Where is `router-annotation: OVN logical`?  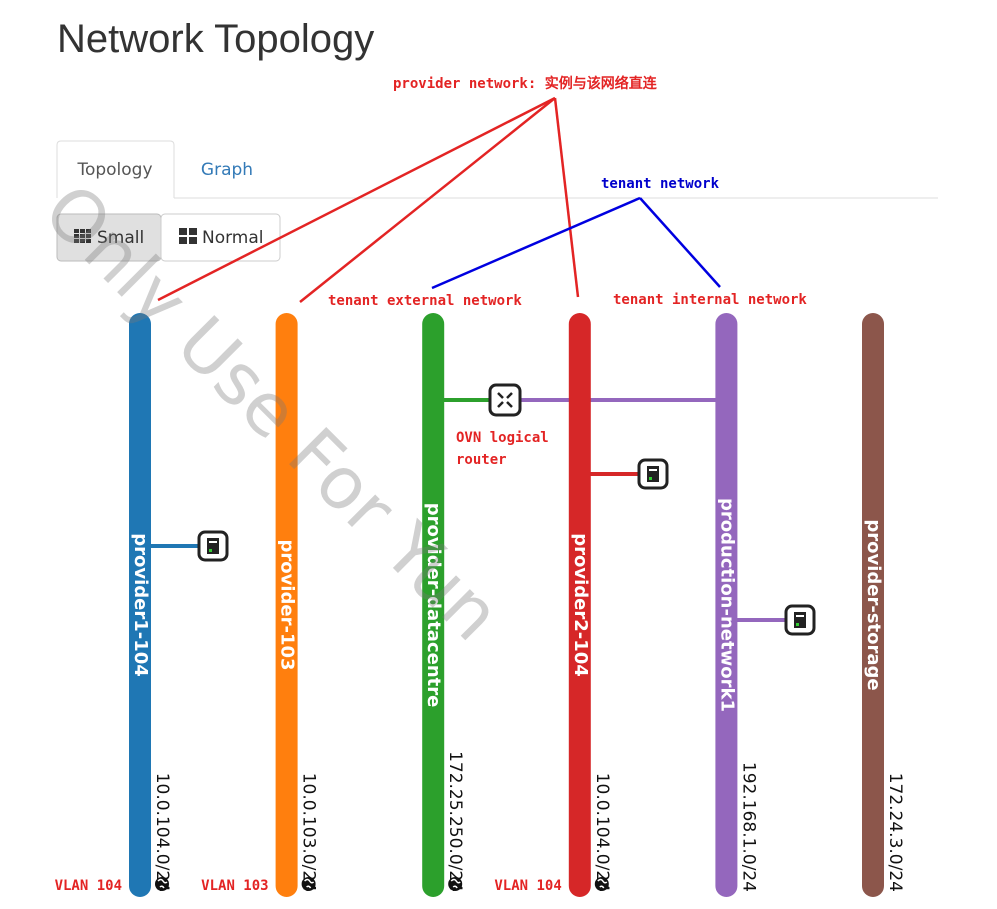
router-annotation: OVN logical is located at coordinates (502, 438).